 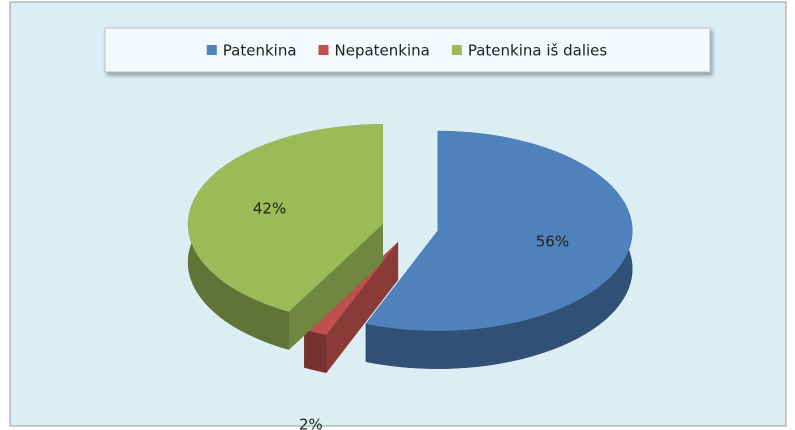 I want to click on data-label: 42%, so click(x=269, y=209).